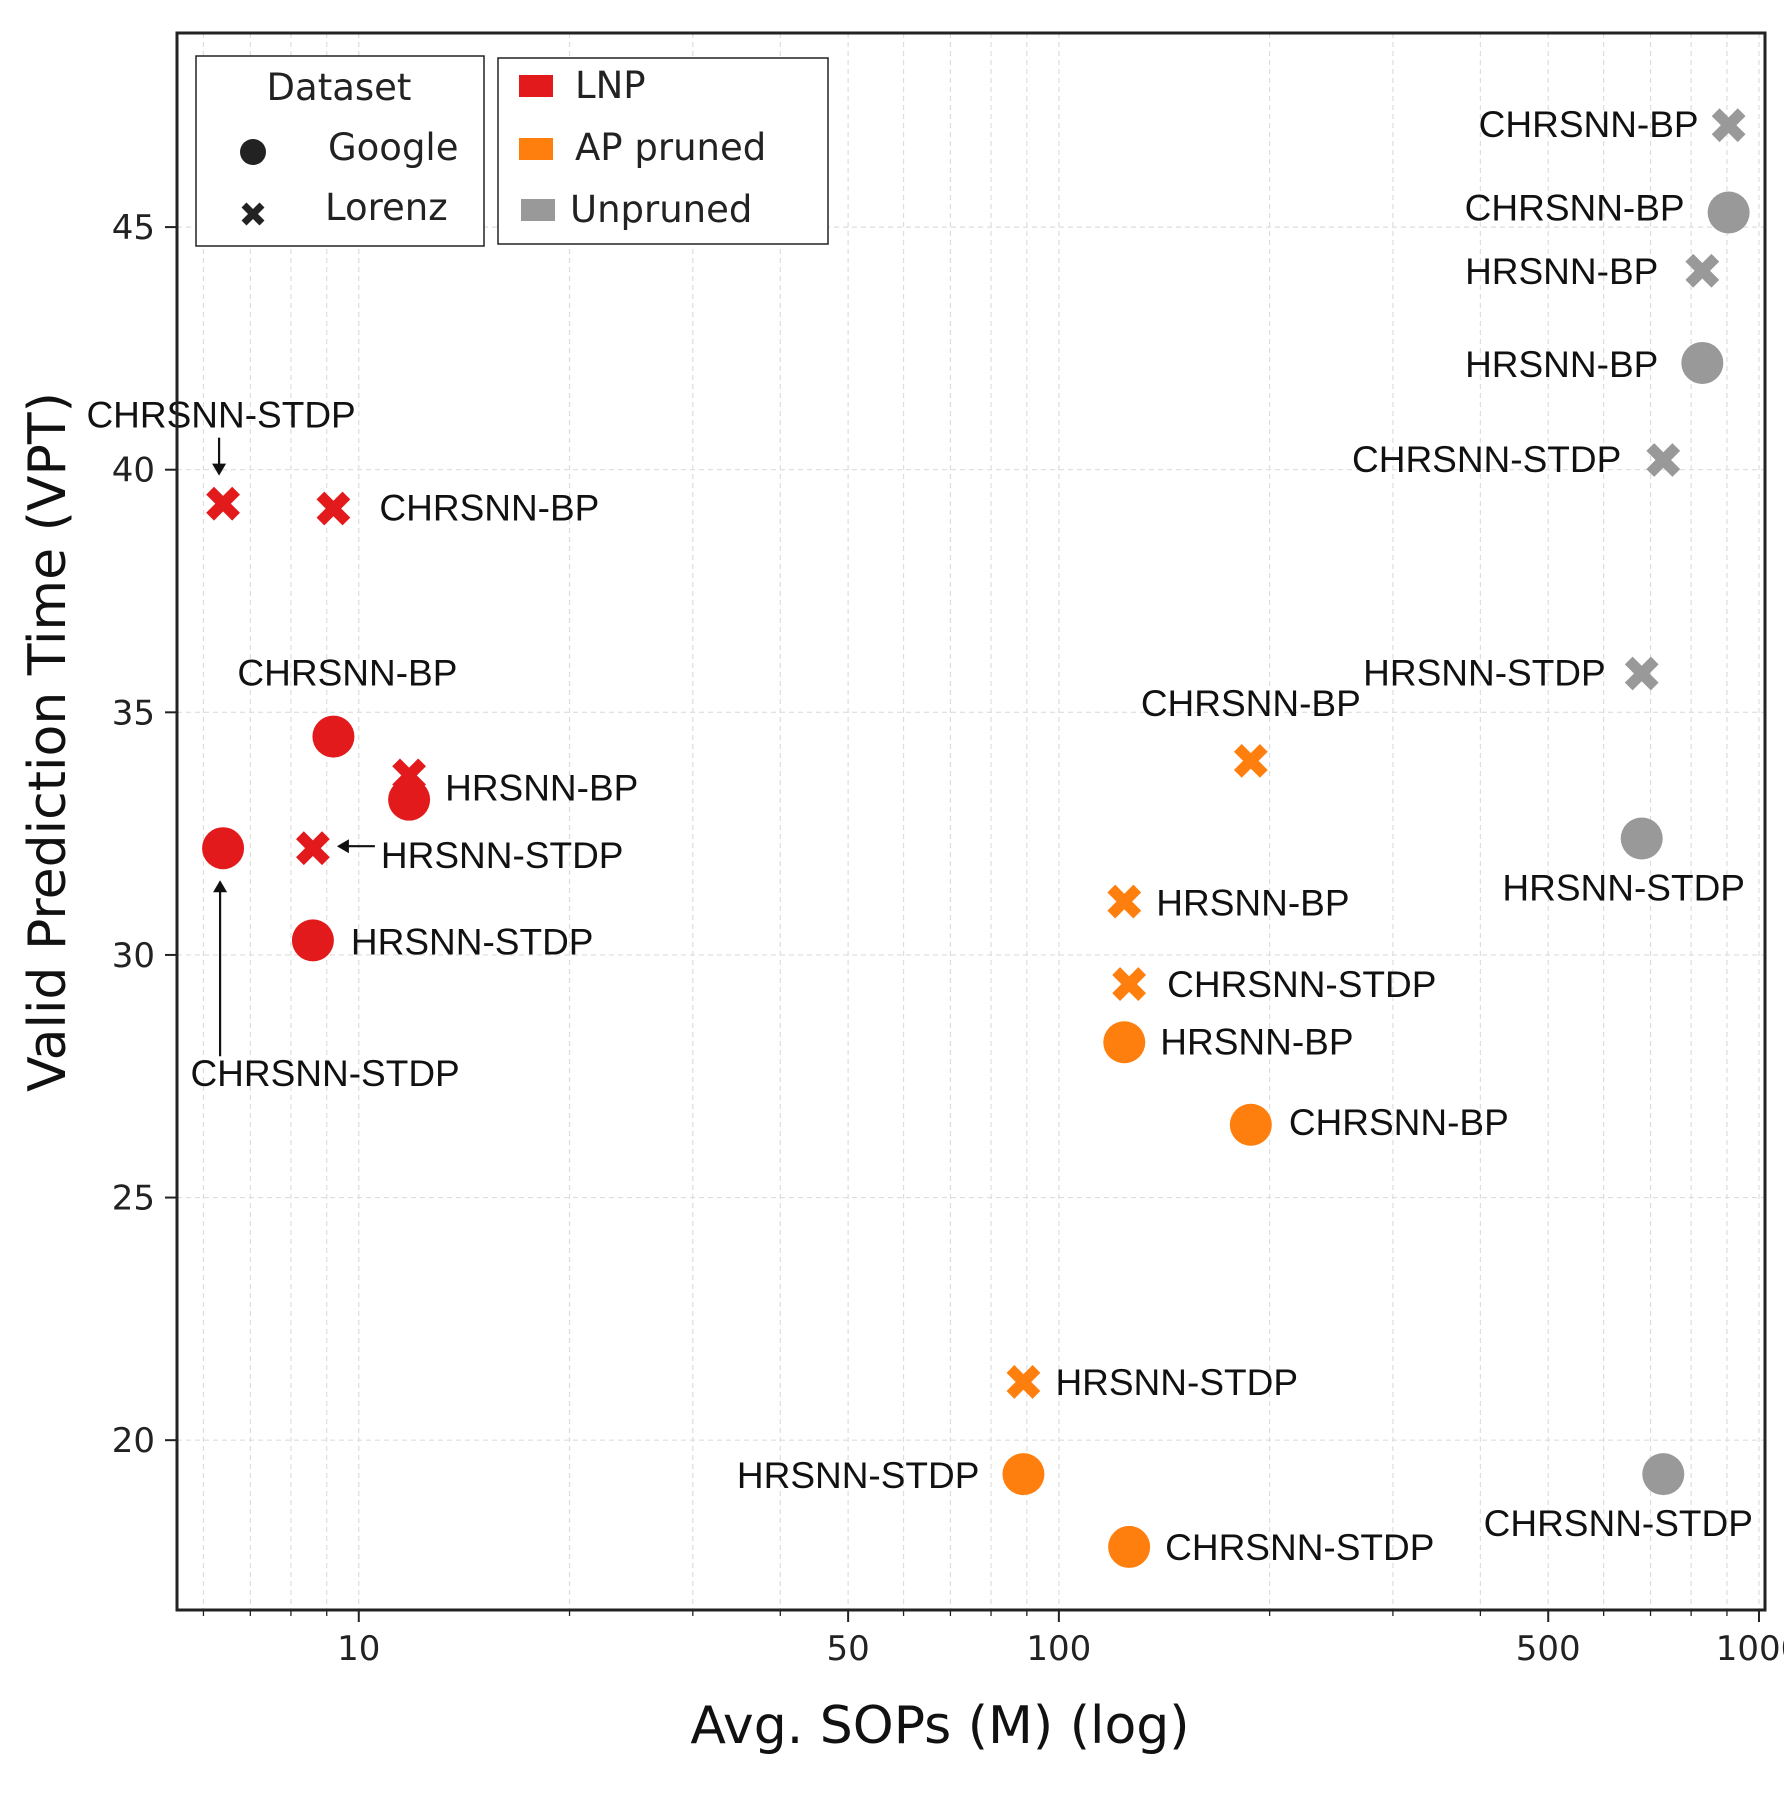 The height and width of the screenshot is (1796, 1784). Describe the element at coordinates (133, 1441) in the screenshot. I see `y-tick-label: 20` at that location.